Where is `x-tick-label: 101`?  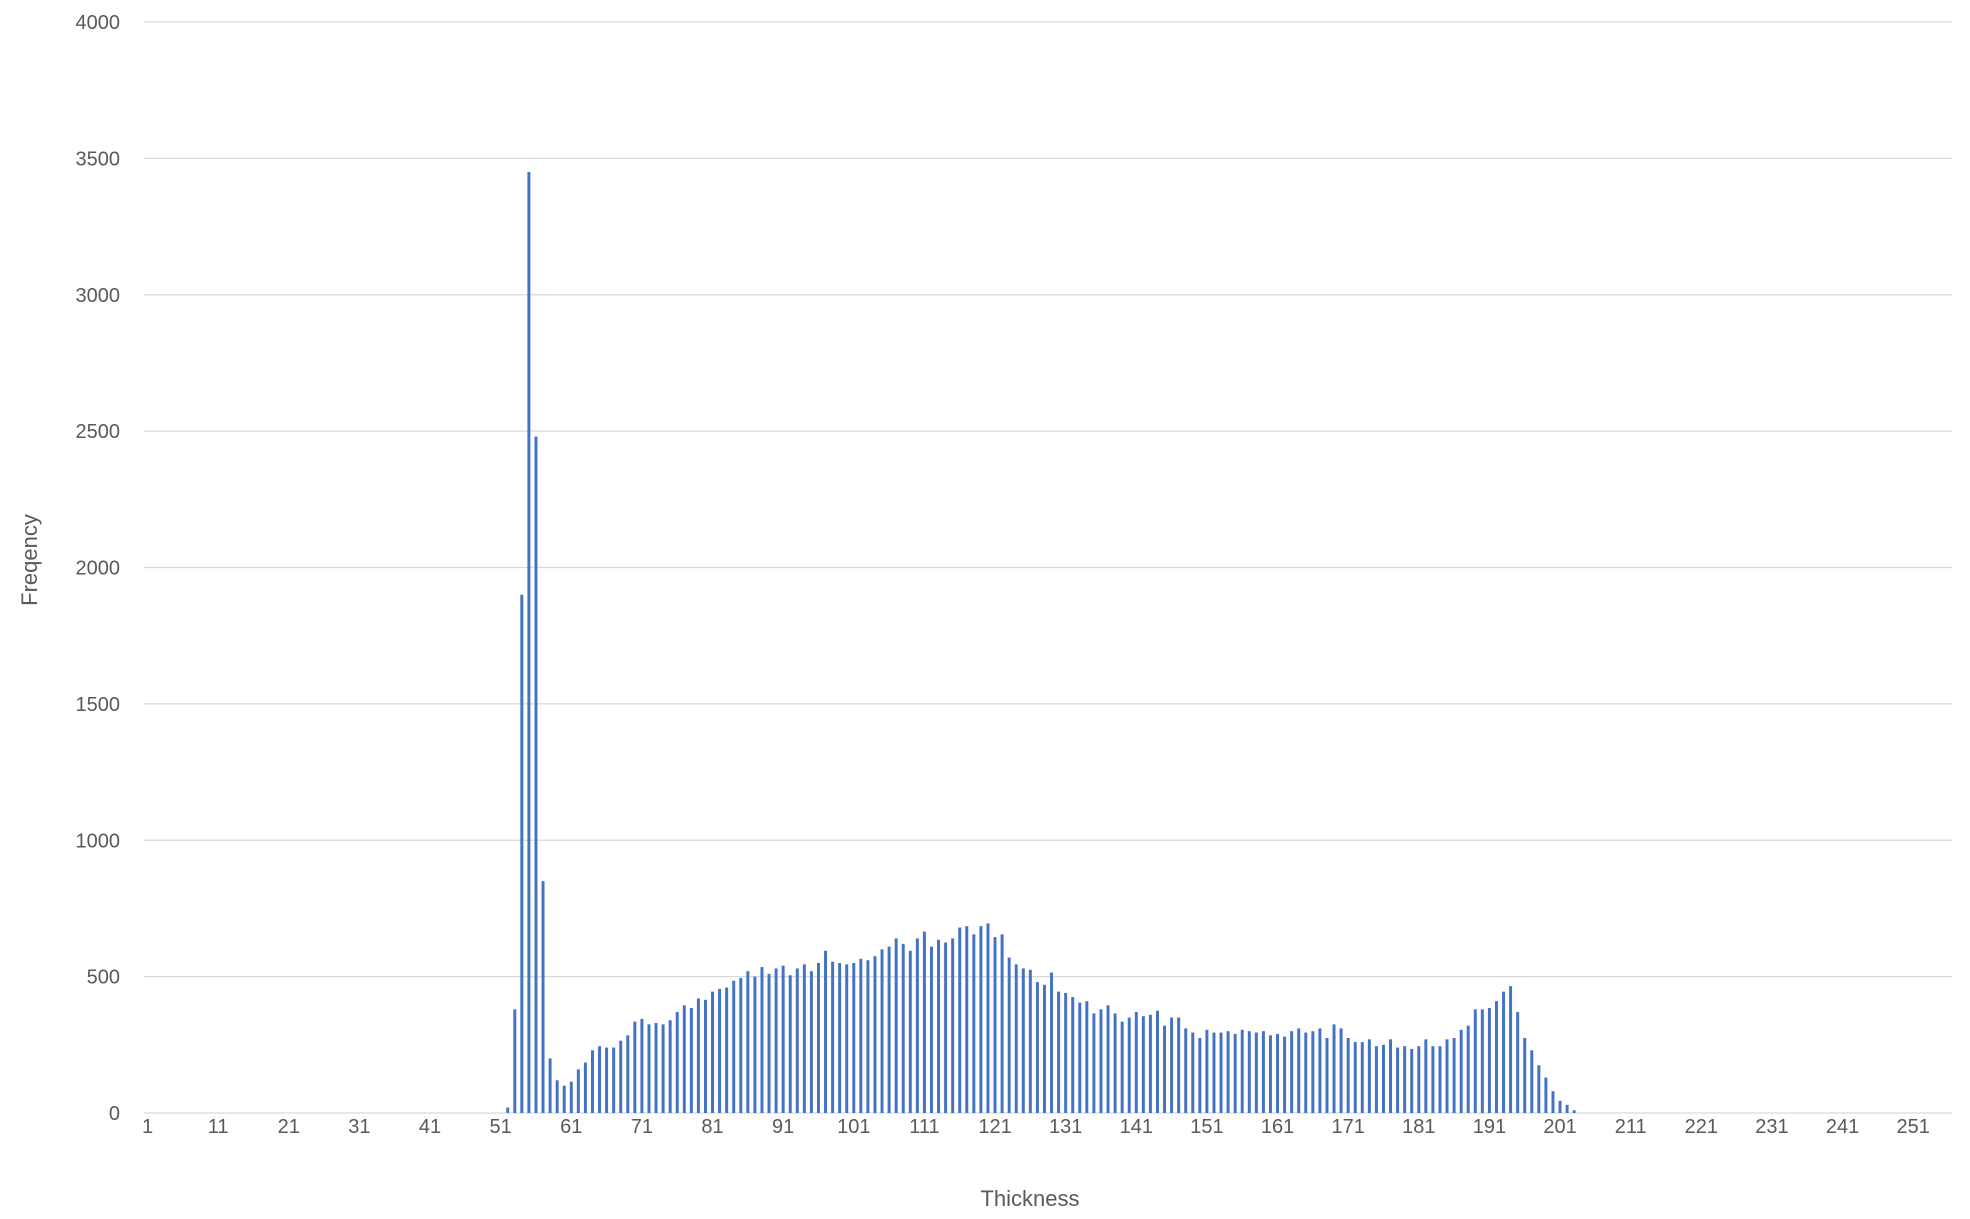 x-tick-label: 101 is located at coordinates (853, 1127).